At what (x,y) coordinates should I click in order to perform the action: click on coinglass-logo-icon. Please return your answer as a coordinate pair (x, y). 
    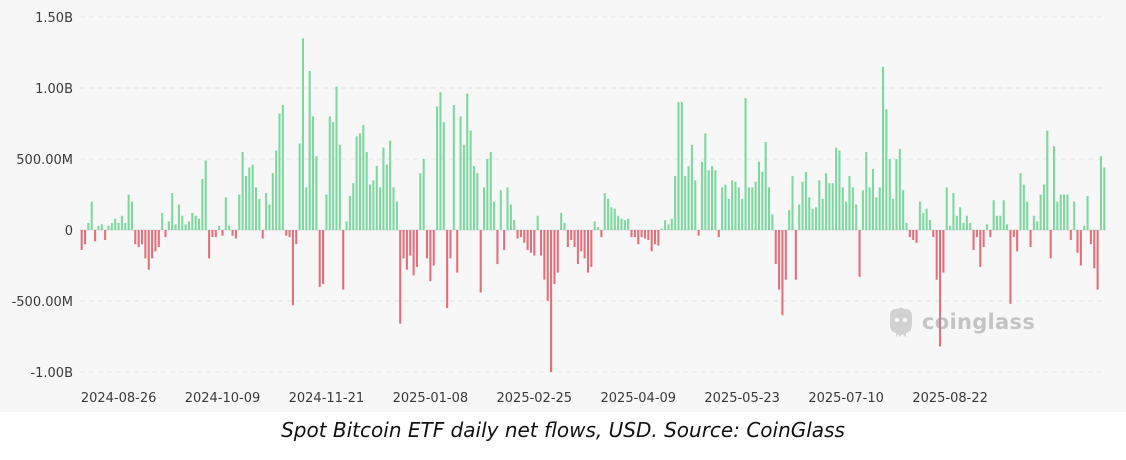
    Looking at the image, I should click on (901, 322).